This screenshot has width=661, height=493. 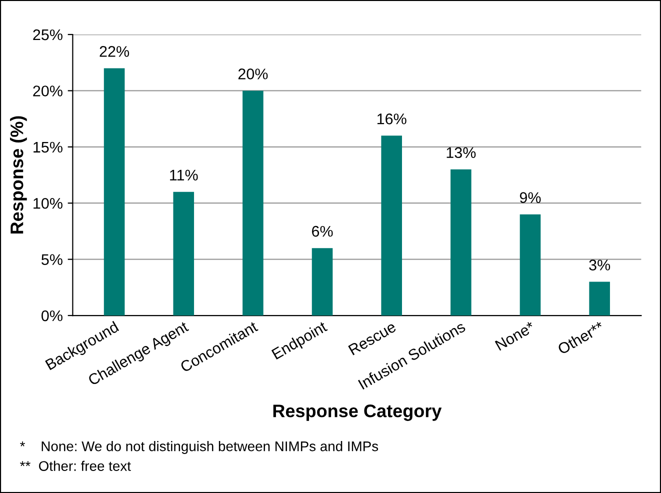 What do you see at coordinates (48, 203) in the screenshot?
I see `y-tick-label: 10%` at bounding box center [48, 203].